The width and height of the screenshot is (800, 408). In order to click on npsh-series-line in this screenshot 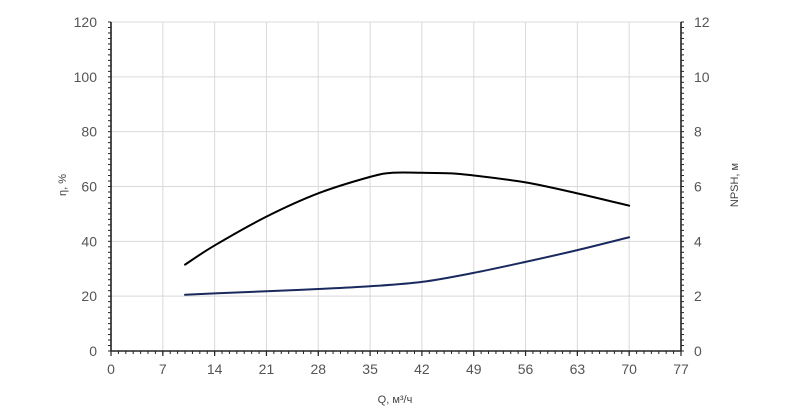, I will do `click(407, 266)`.